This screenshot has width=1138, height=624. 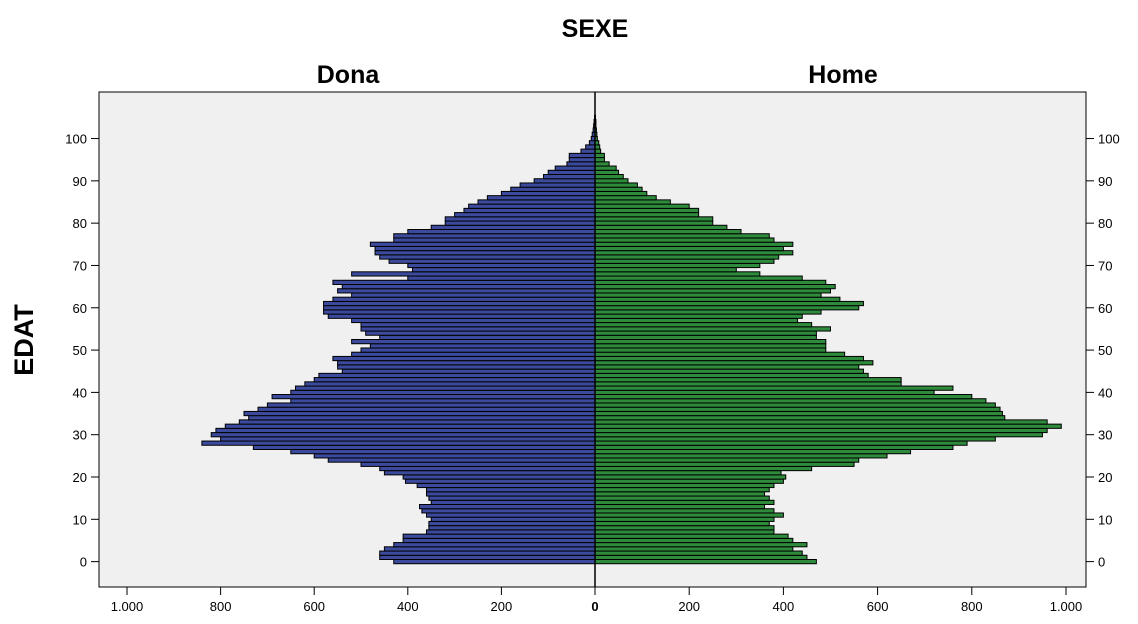 I want to click on y-tick-label: 70, so click(x=1105, y=265).